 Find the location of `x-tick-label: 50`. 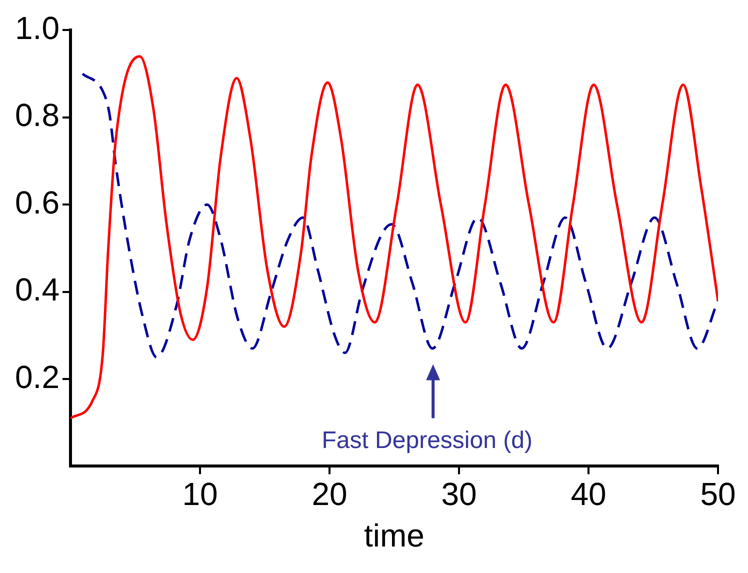

x-tick-label: 50 is located at coordinates (718, 494).